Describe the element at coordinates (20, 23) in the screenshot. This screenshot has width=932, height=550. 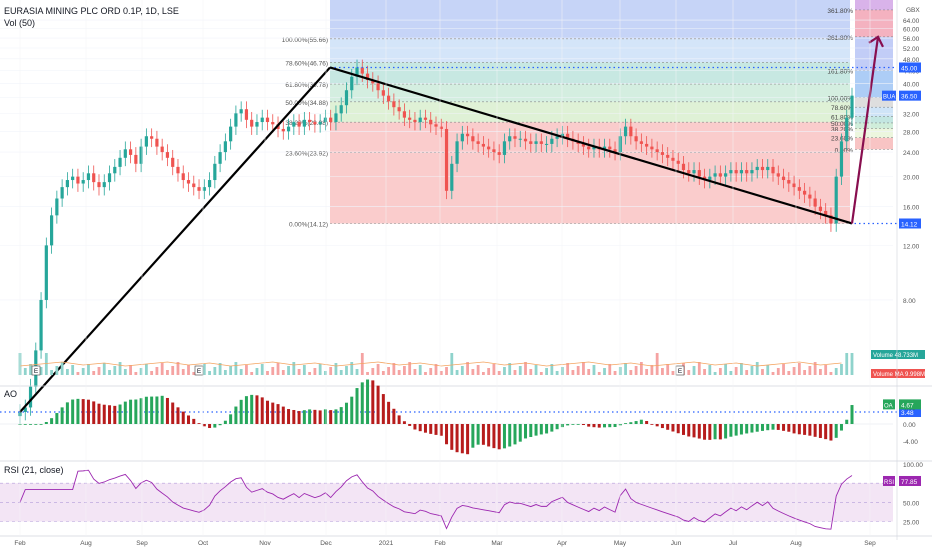
I see `volume-label: Vol (50)` at that location.